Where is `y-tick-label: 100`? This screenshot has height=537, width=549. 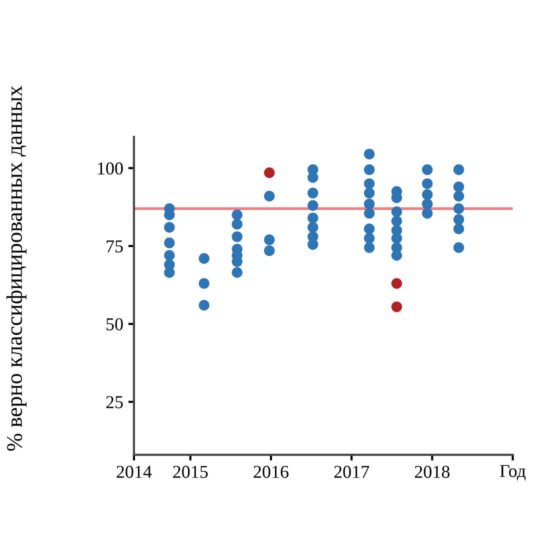 y-tick-label: 100 is located at coordinates (110, 168).